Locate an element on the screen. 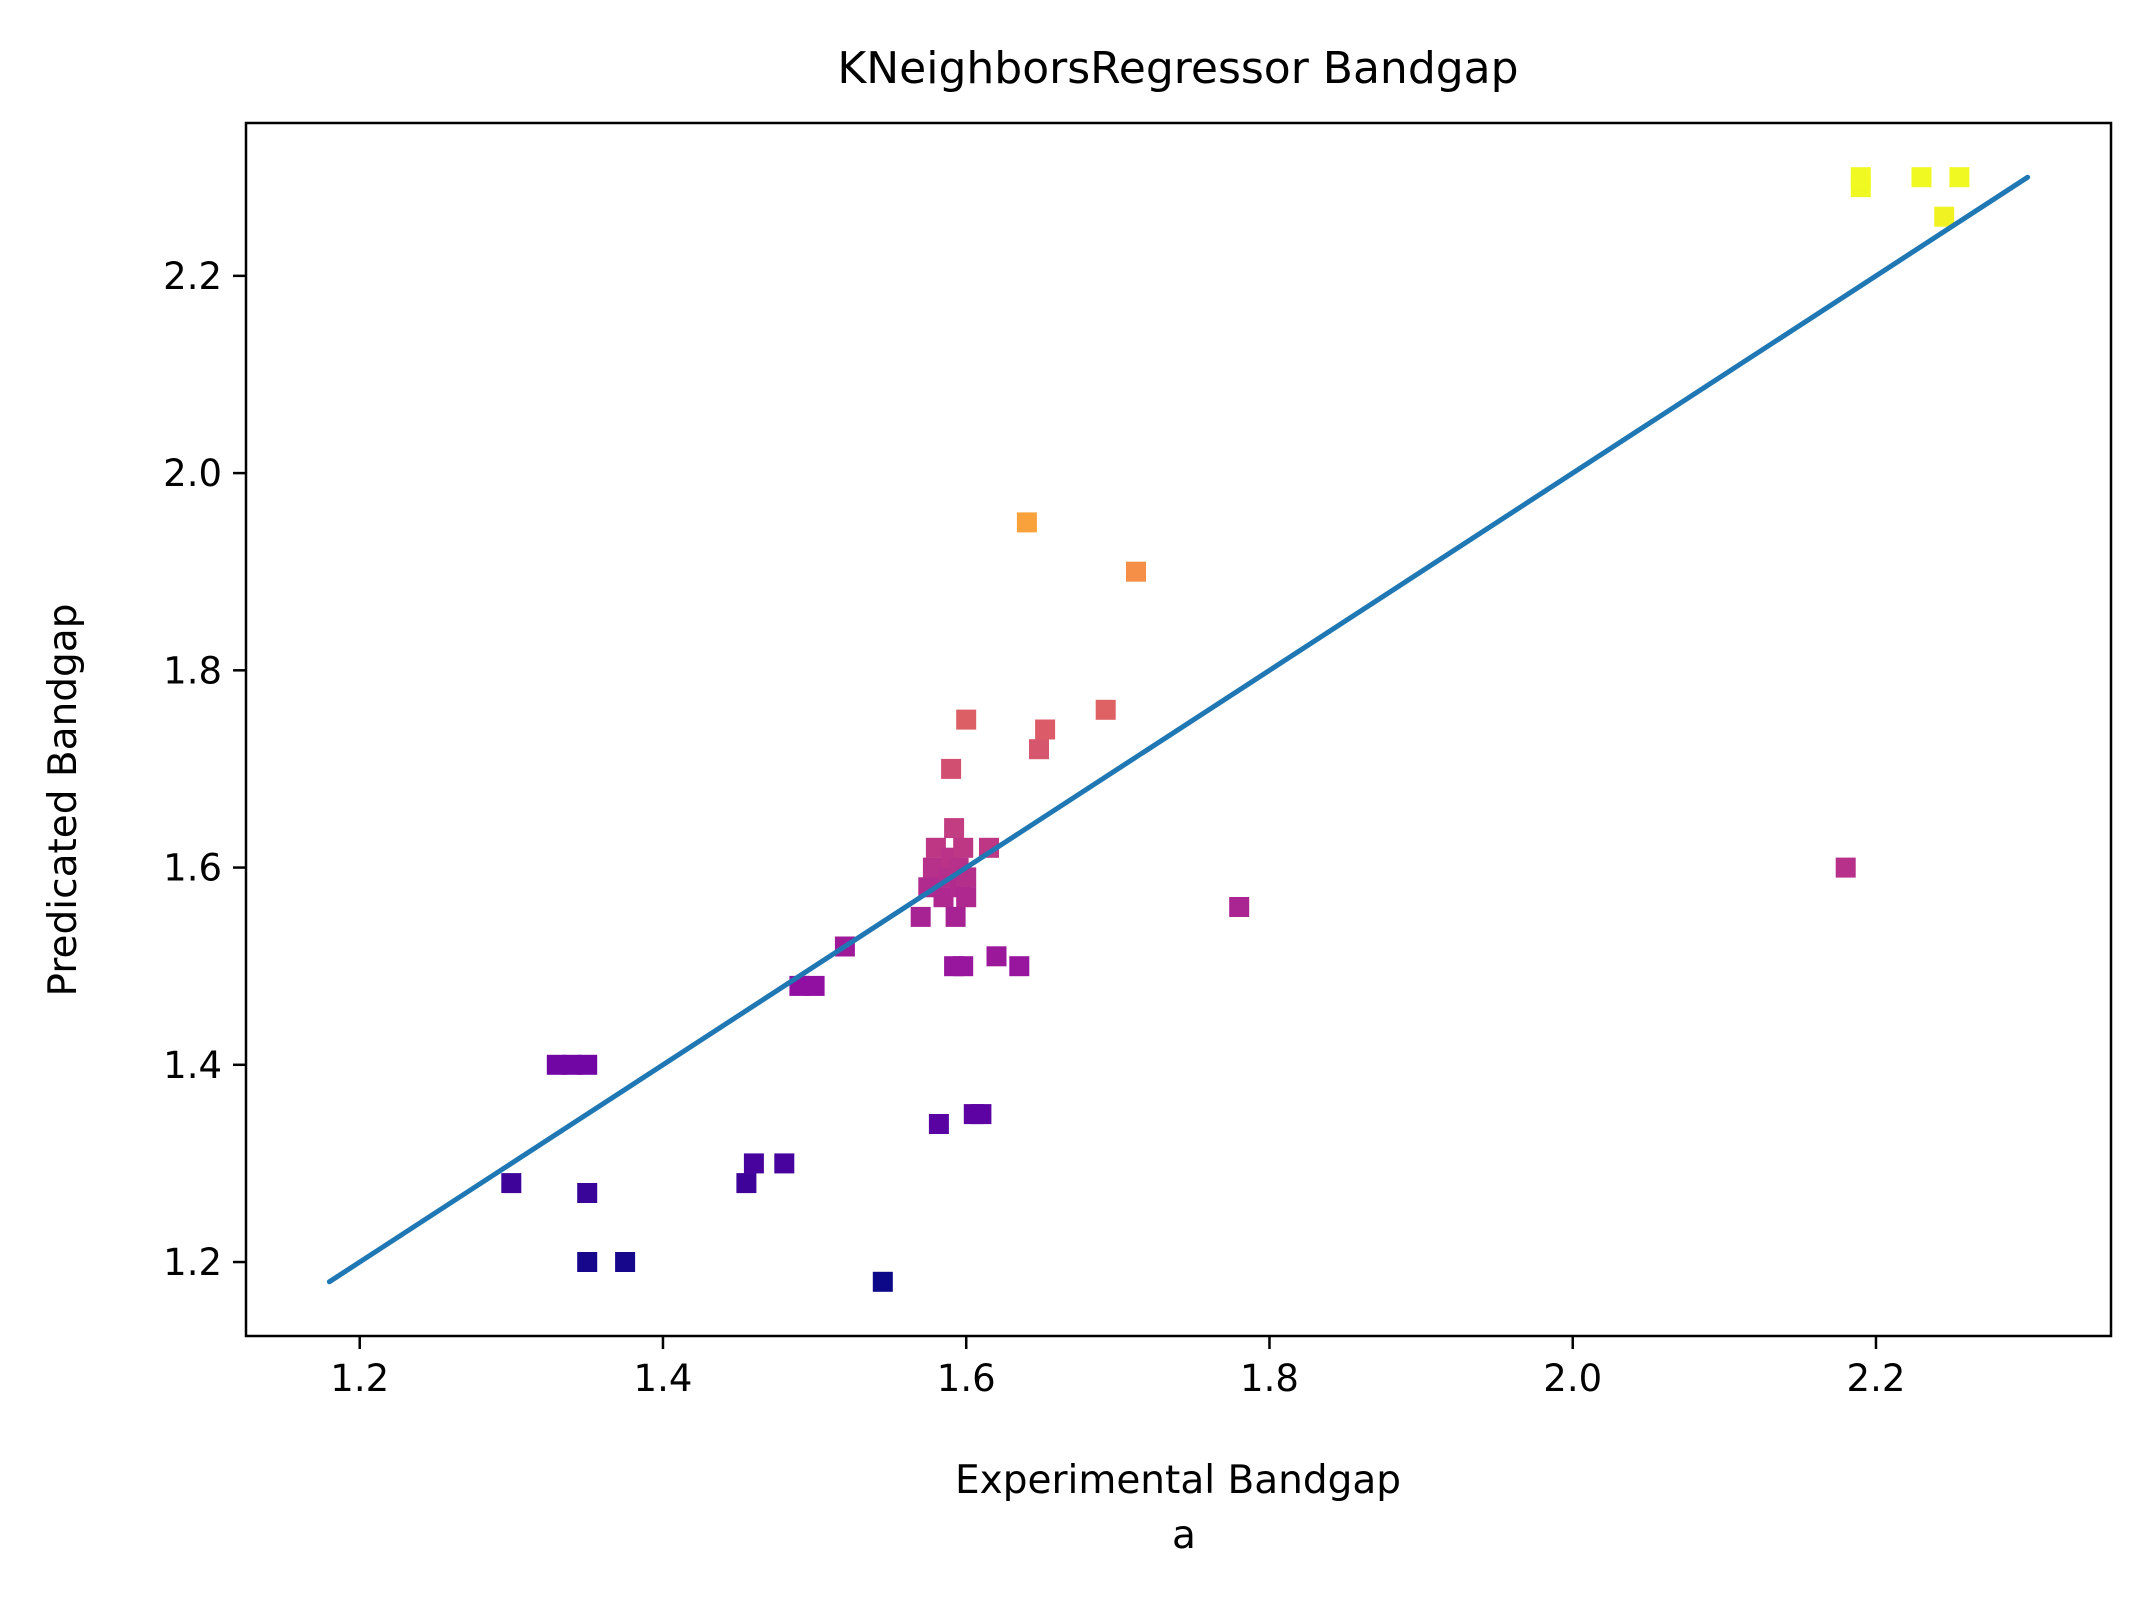 The width and height of the screenshot is (2143, 1602). x-tick-label: 1.4 is located at coordinates (663, 1378).